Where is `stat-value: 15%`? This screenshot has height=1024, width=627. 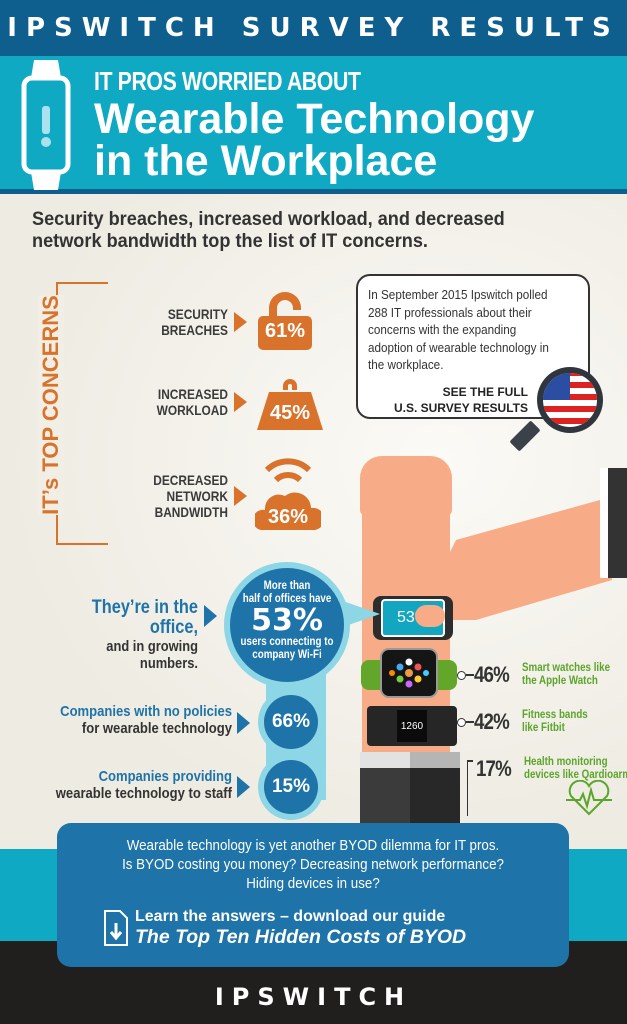
stat-value: 15% is located at coordinates (291, 787).